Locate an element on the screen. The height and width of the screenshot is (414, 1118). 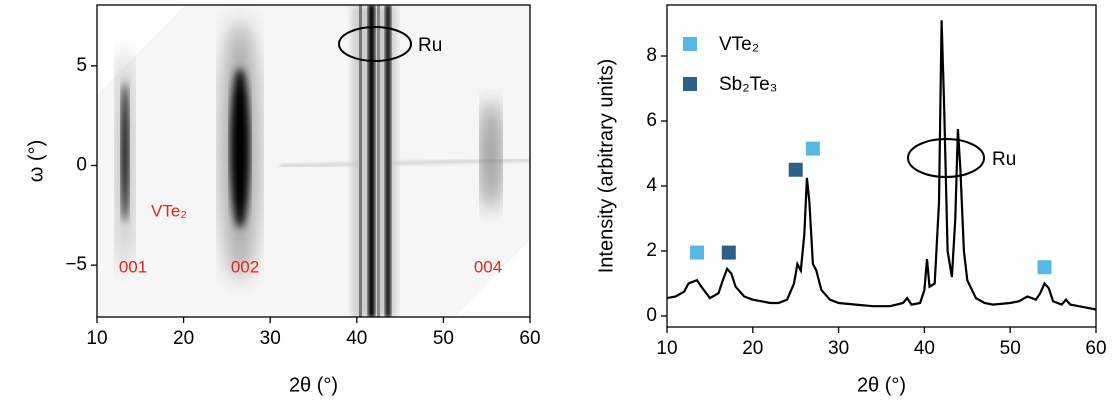
annotation: 004 is located at coordinates (488, 266).